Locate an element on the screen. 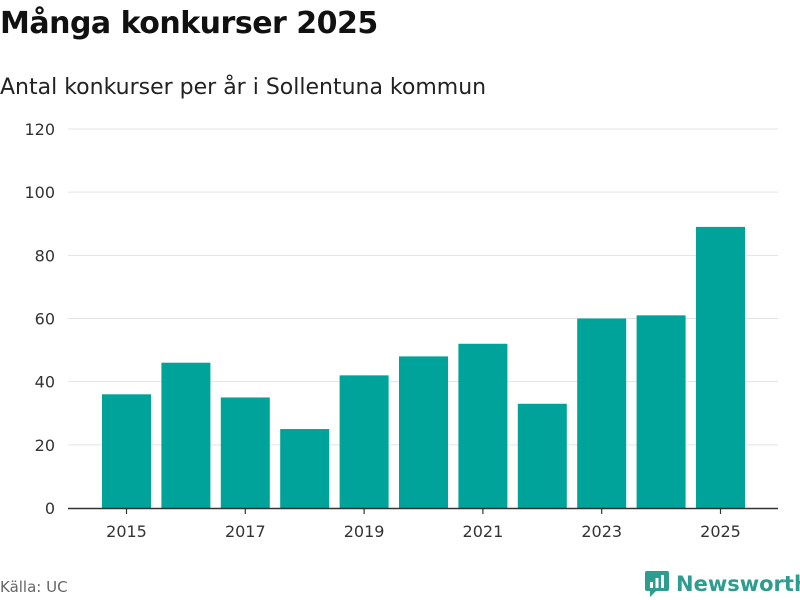  bar-2016 is located at coordinates (186, 435).